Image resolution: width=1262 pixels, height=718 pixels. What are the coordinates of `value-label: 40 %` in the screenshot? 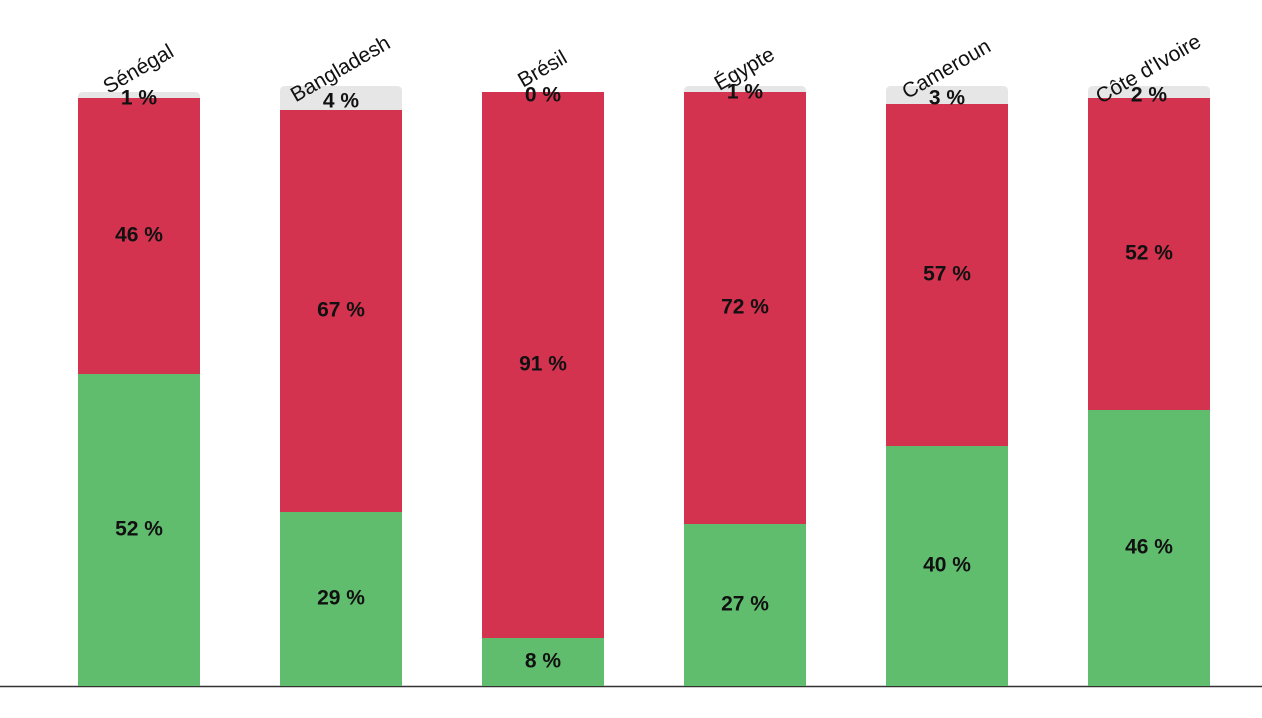 It's located at (947, 565).